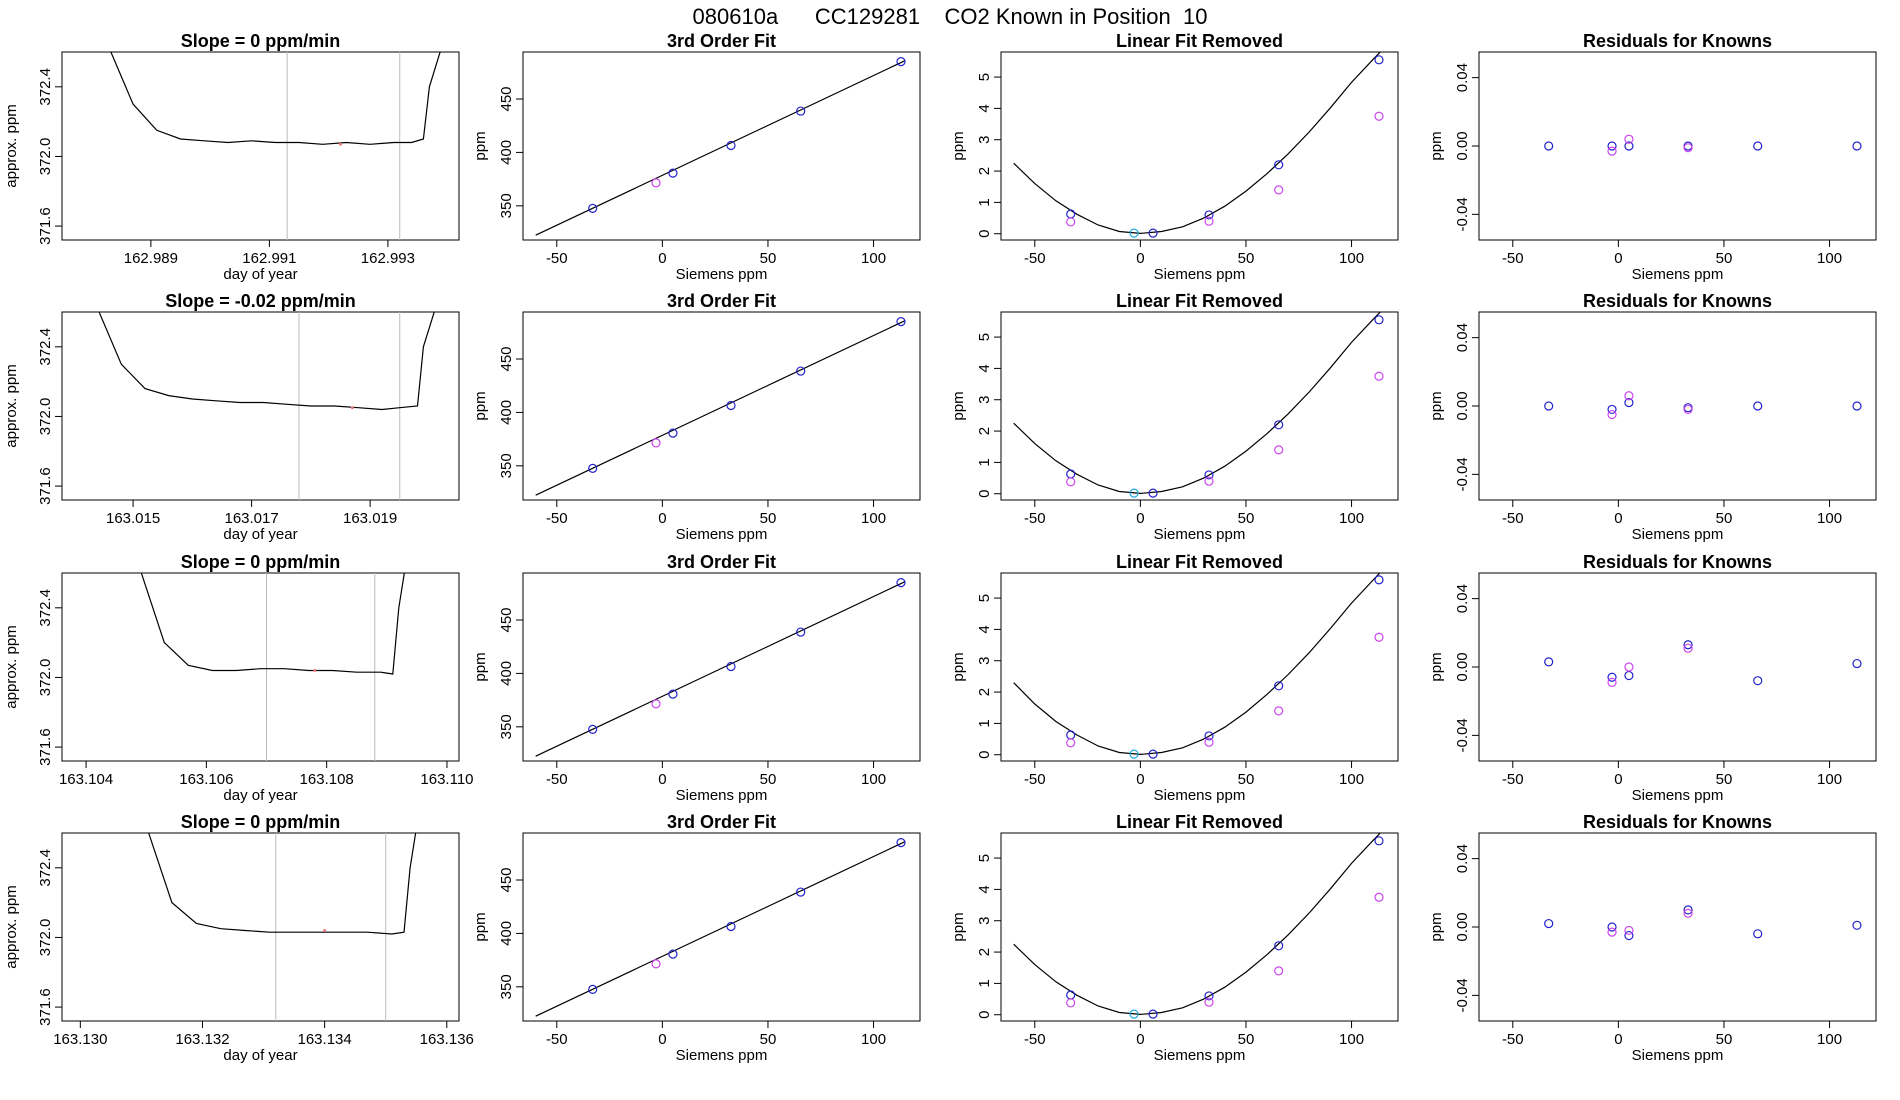 The width and height of the screenshot is (1900, 1100). Describe the element at coordinates (325, 1039) in the screenshot. I see `x-tick-label: 163.134` at that location.